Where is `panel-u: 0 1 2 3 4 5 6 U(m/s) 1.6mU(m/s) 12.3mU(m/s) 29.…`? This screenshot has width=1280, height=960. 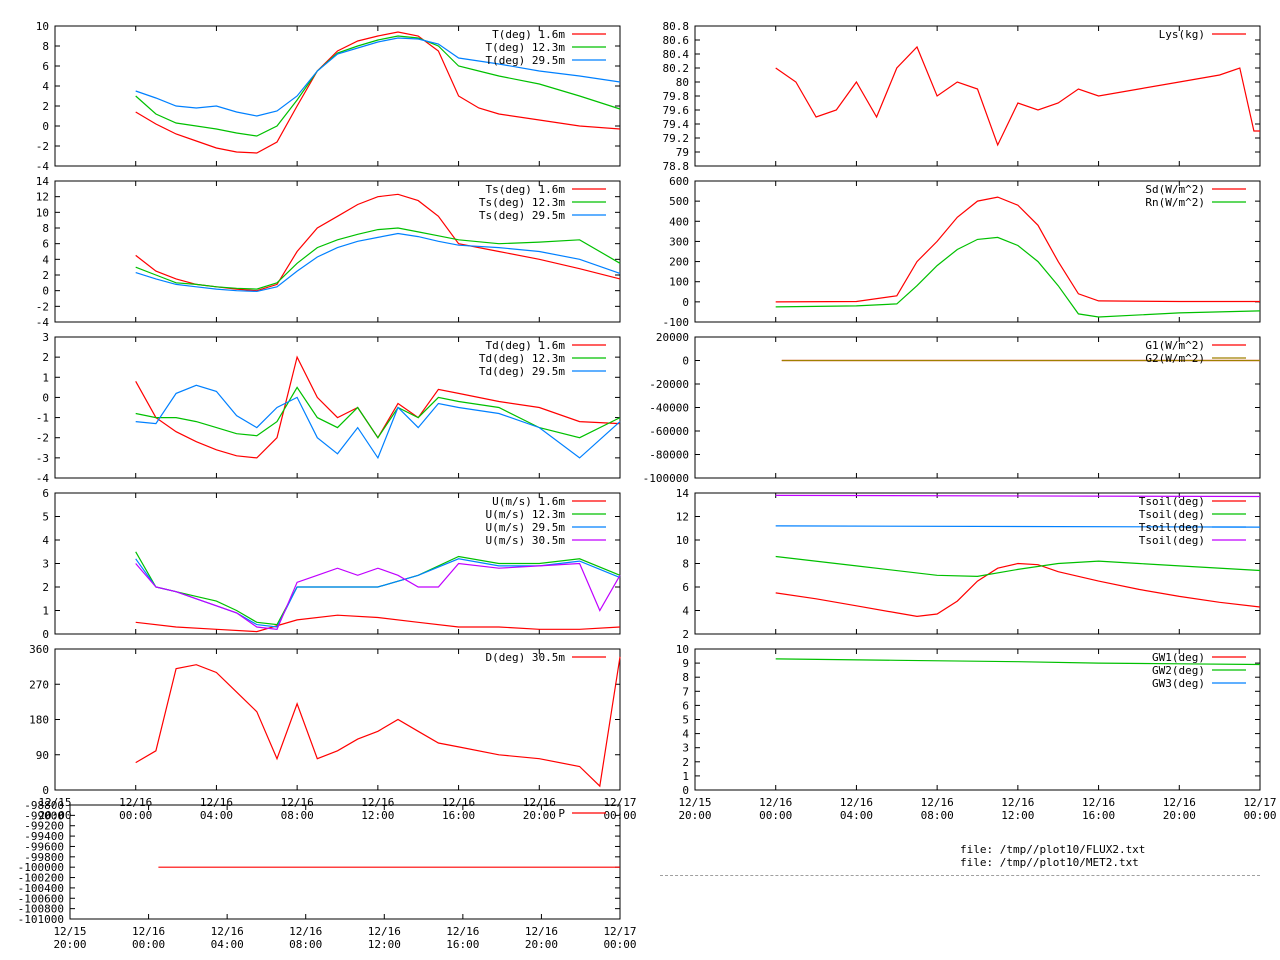 panel-u: 0 1 2 3 4 5 6 U(m/s) 1.6mU(m/s) 12.3mU(m/s) 29.… is located at coordinates (331, 564).